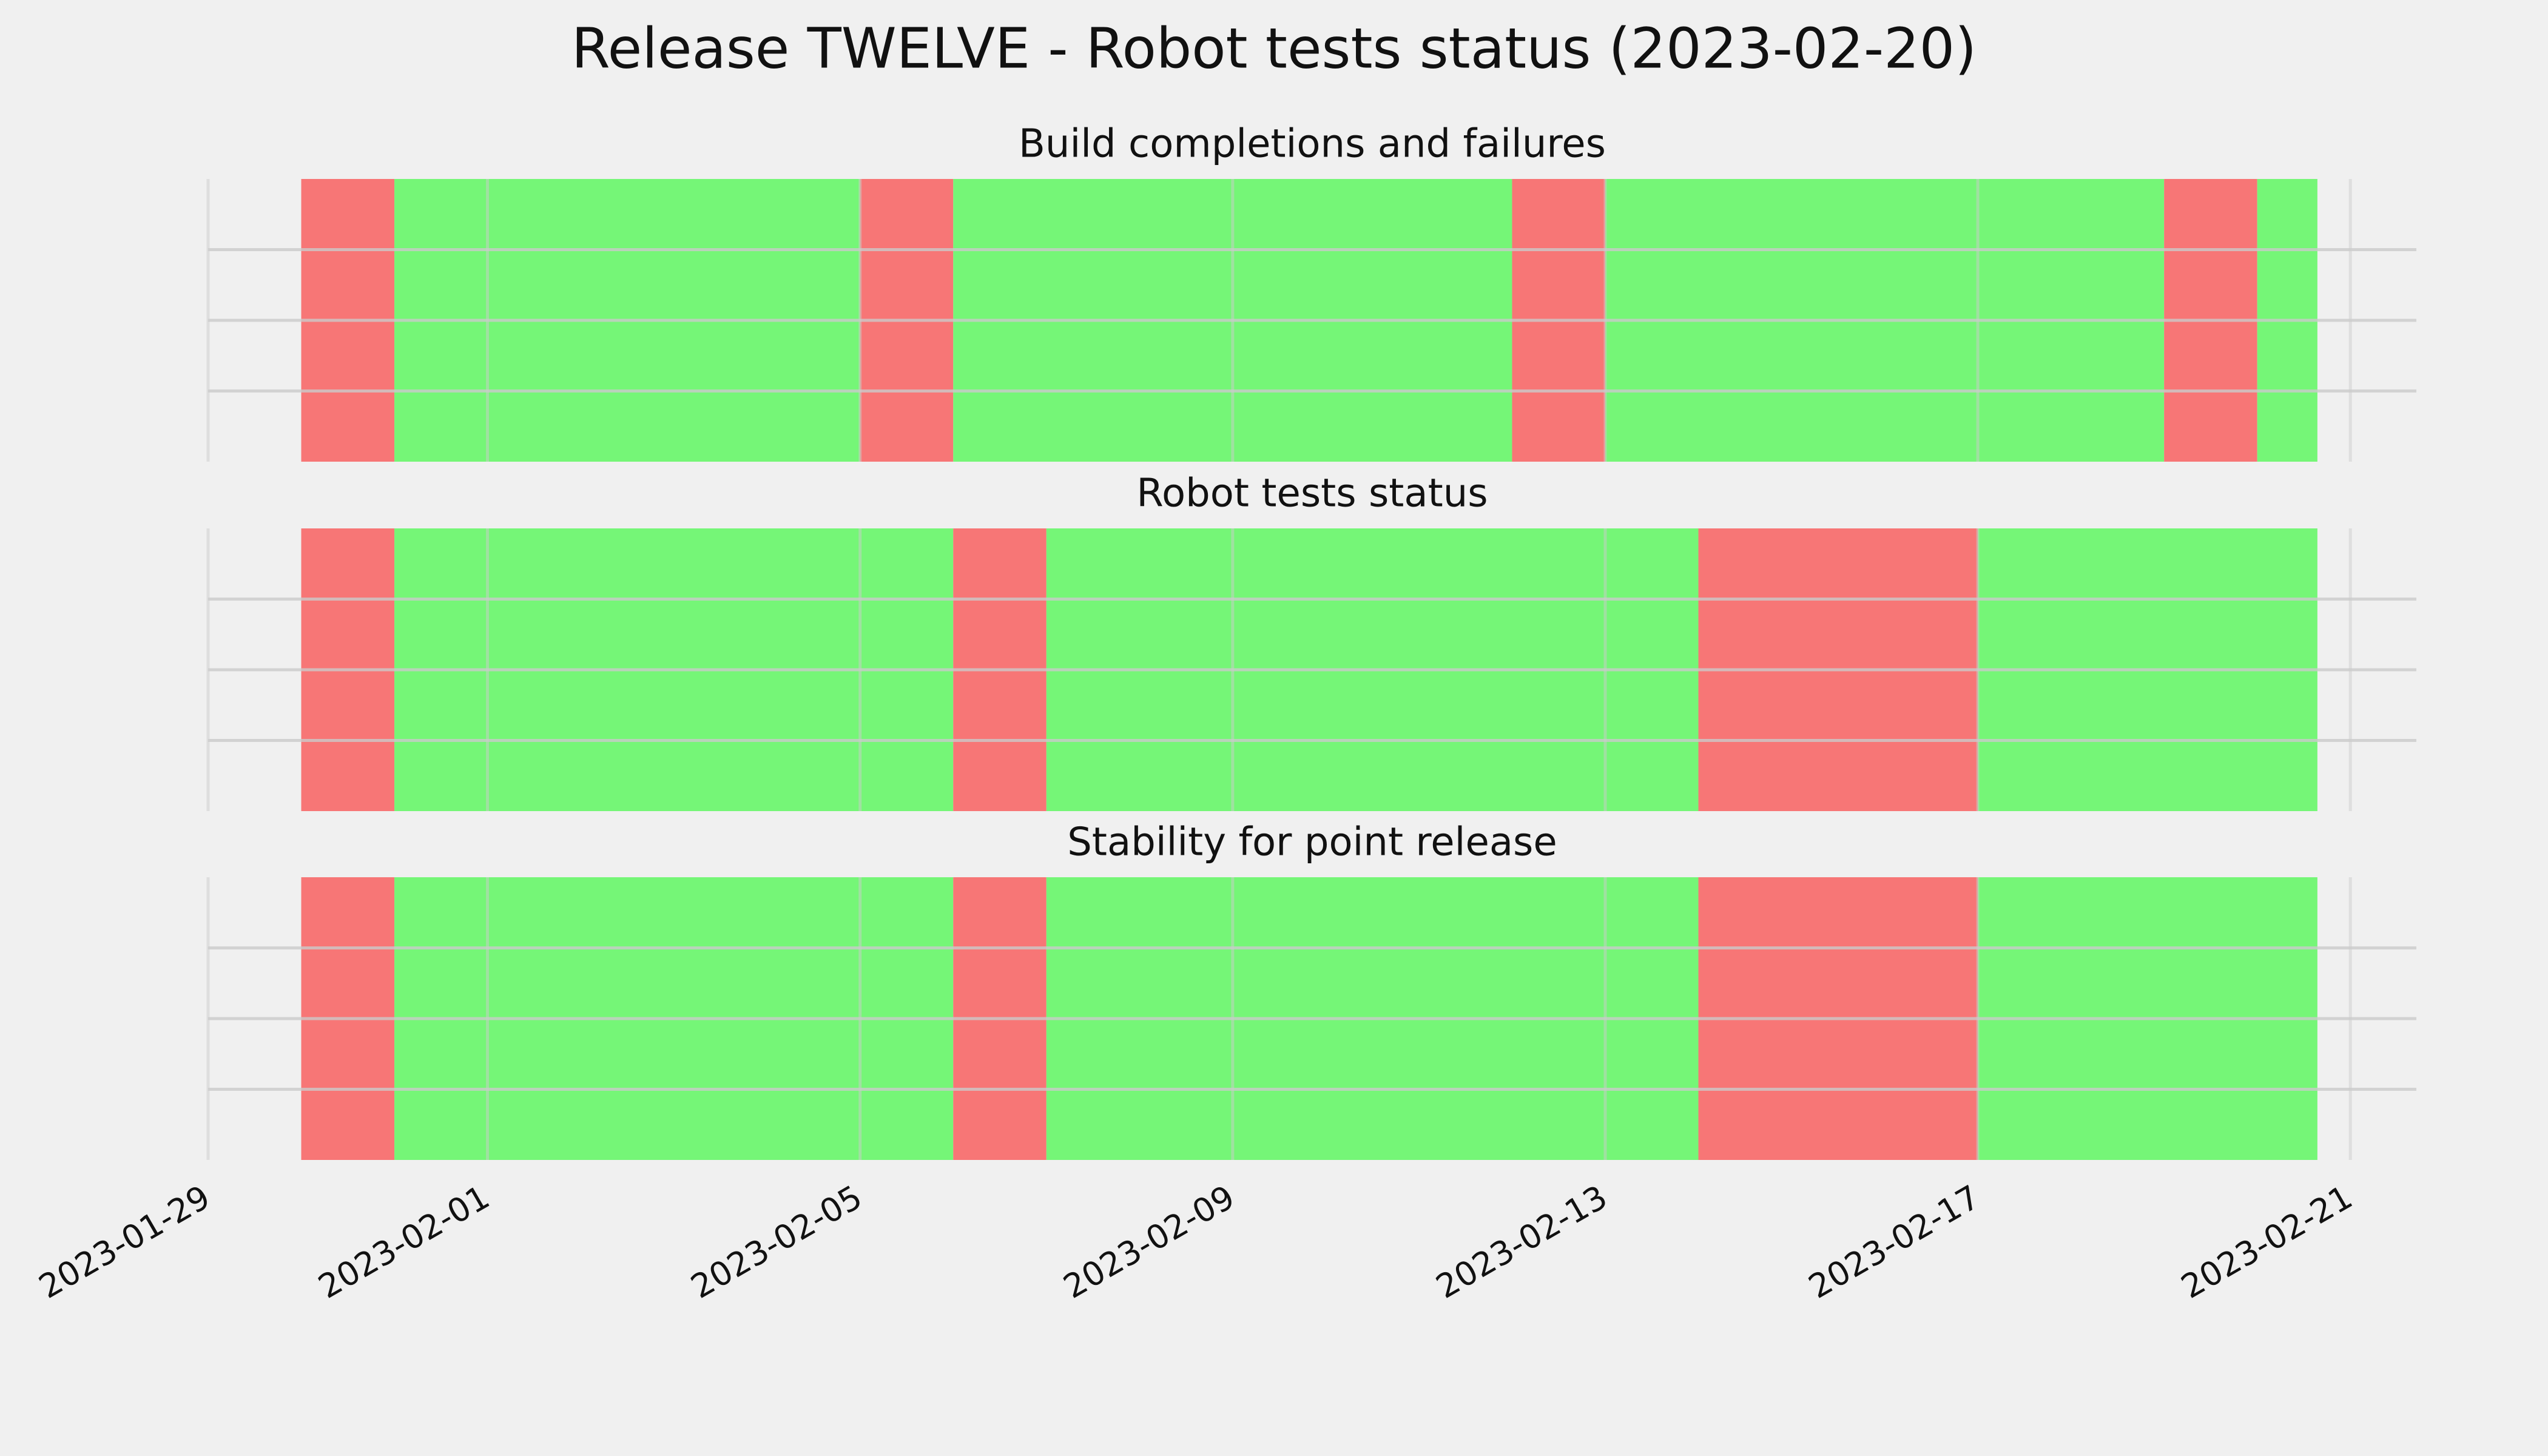  Describe the element at coordinates (1312, 144) in the screenshot. I see `panel-title: Build completions and failures` at that location.